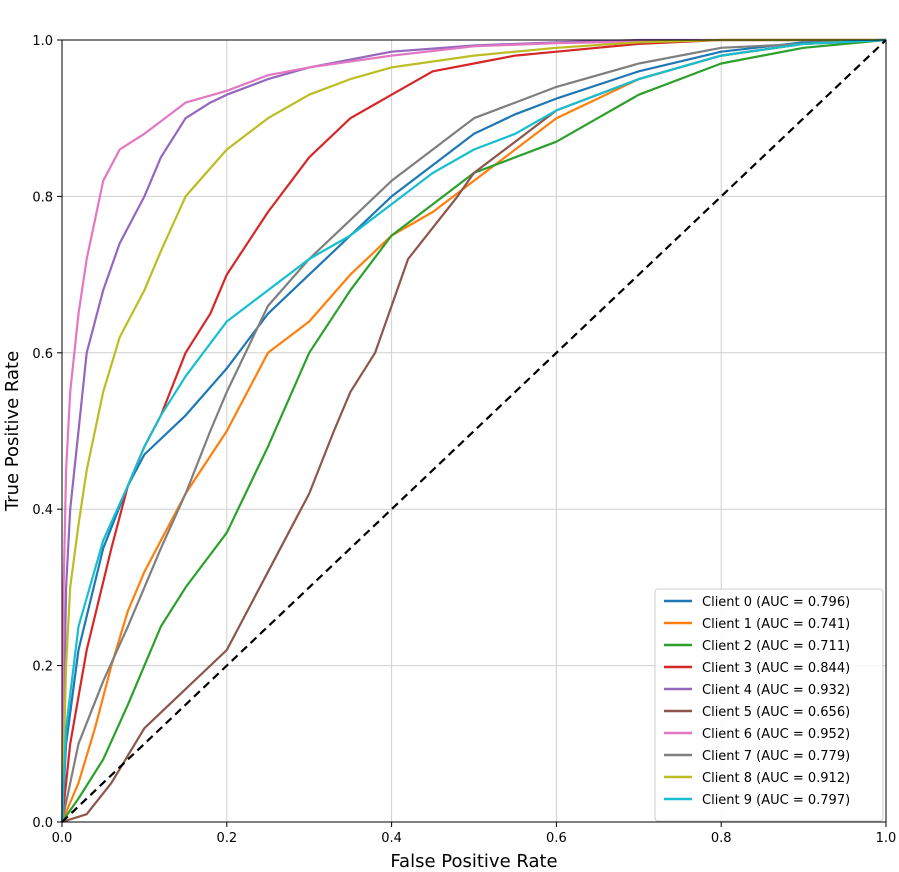 The width and height of the screenshot is (899, 872). I want to click on x-tick-label: 1.0, so click(886, 838).